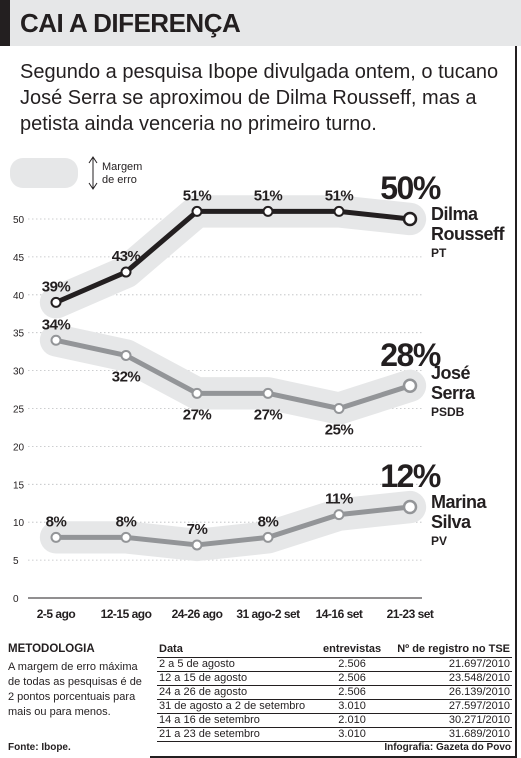  I want to click on title-bar: CAI A DIFERENÇA, so click(260, 23).